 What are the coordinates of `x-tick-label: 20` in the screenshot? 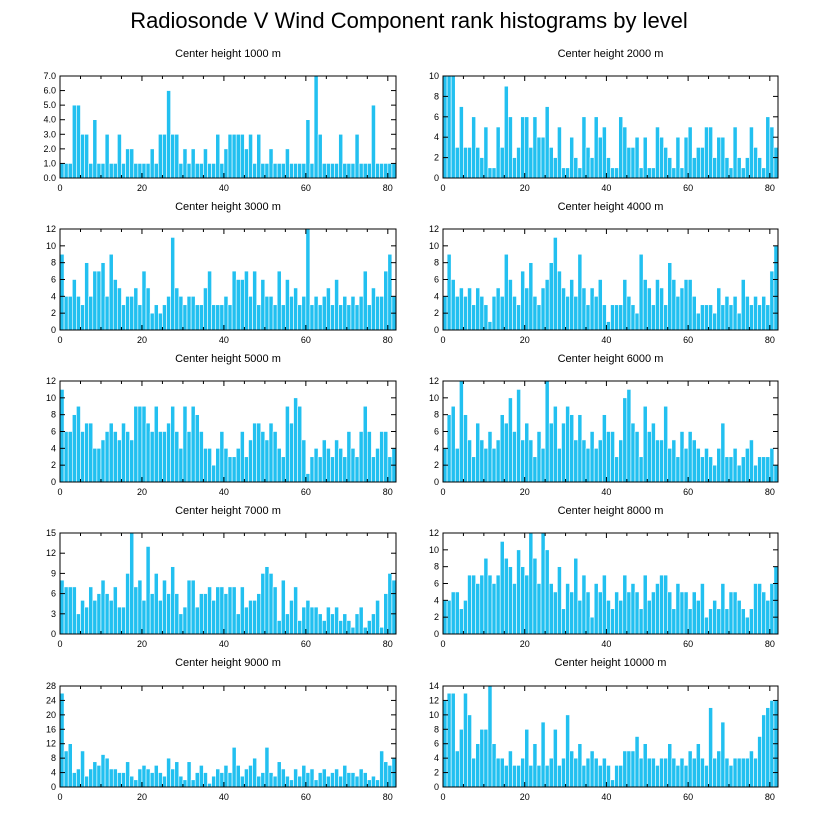 It's located at (142, 644).